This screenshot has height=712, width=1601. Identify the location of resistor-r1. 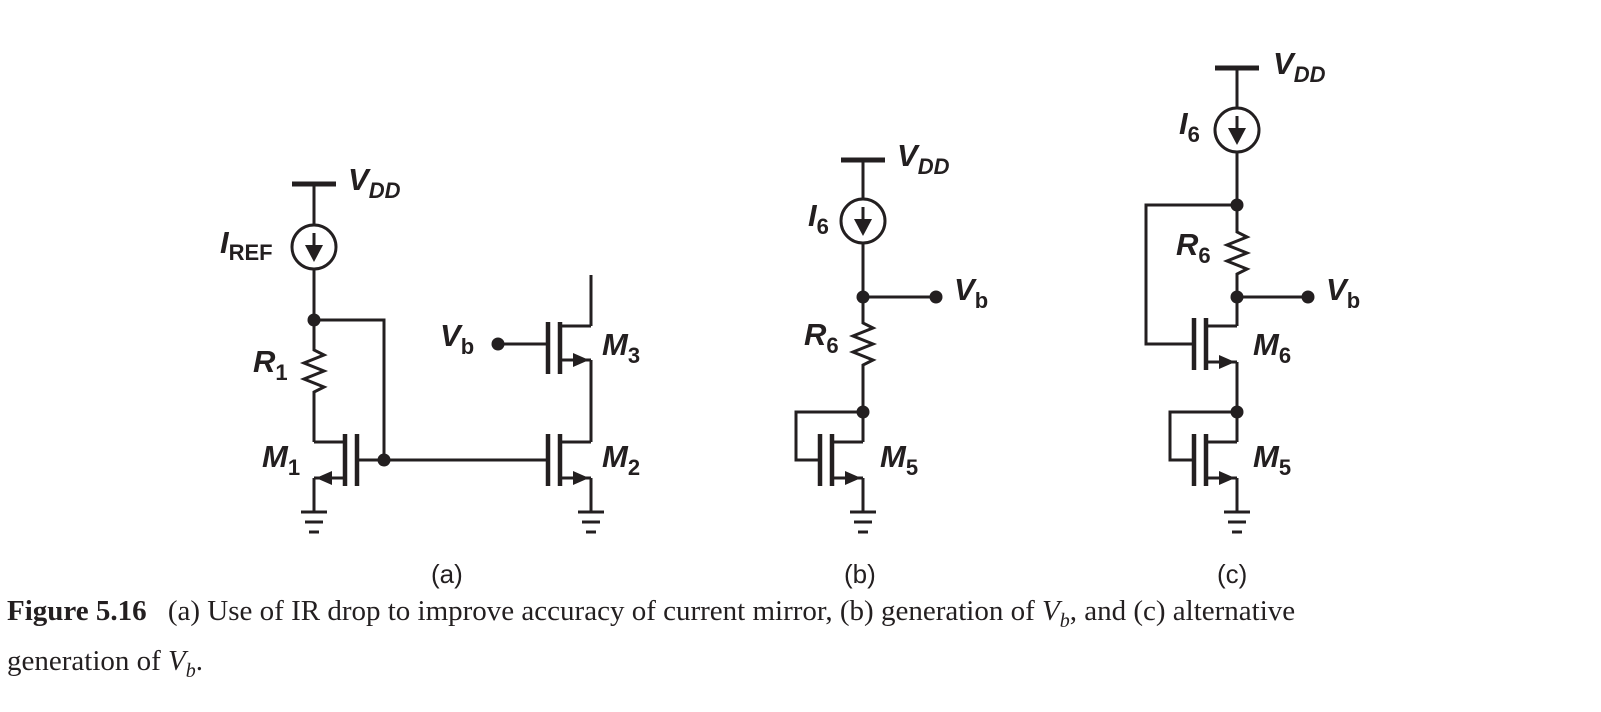
(314, 381).